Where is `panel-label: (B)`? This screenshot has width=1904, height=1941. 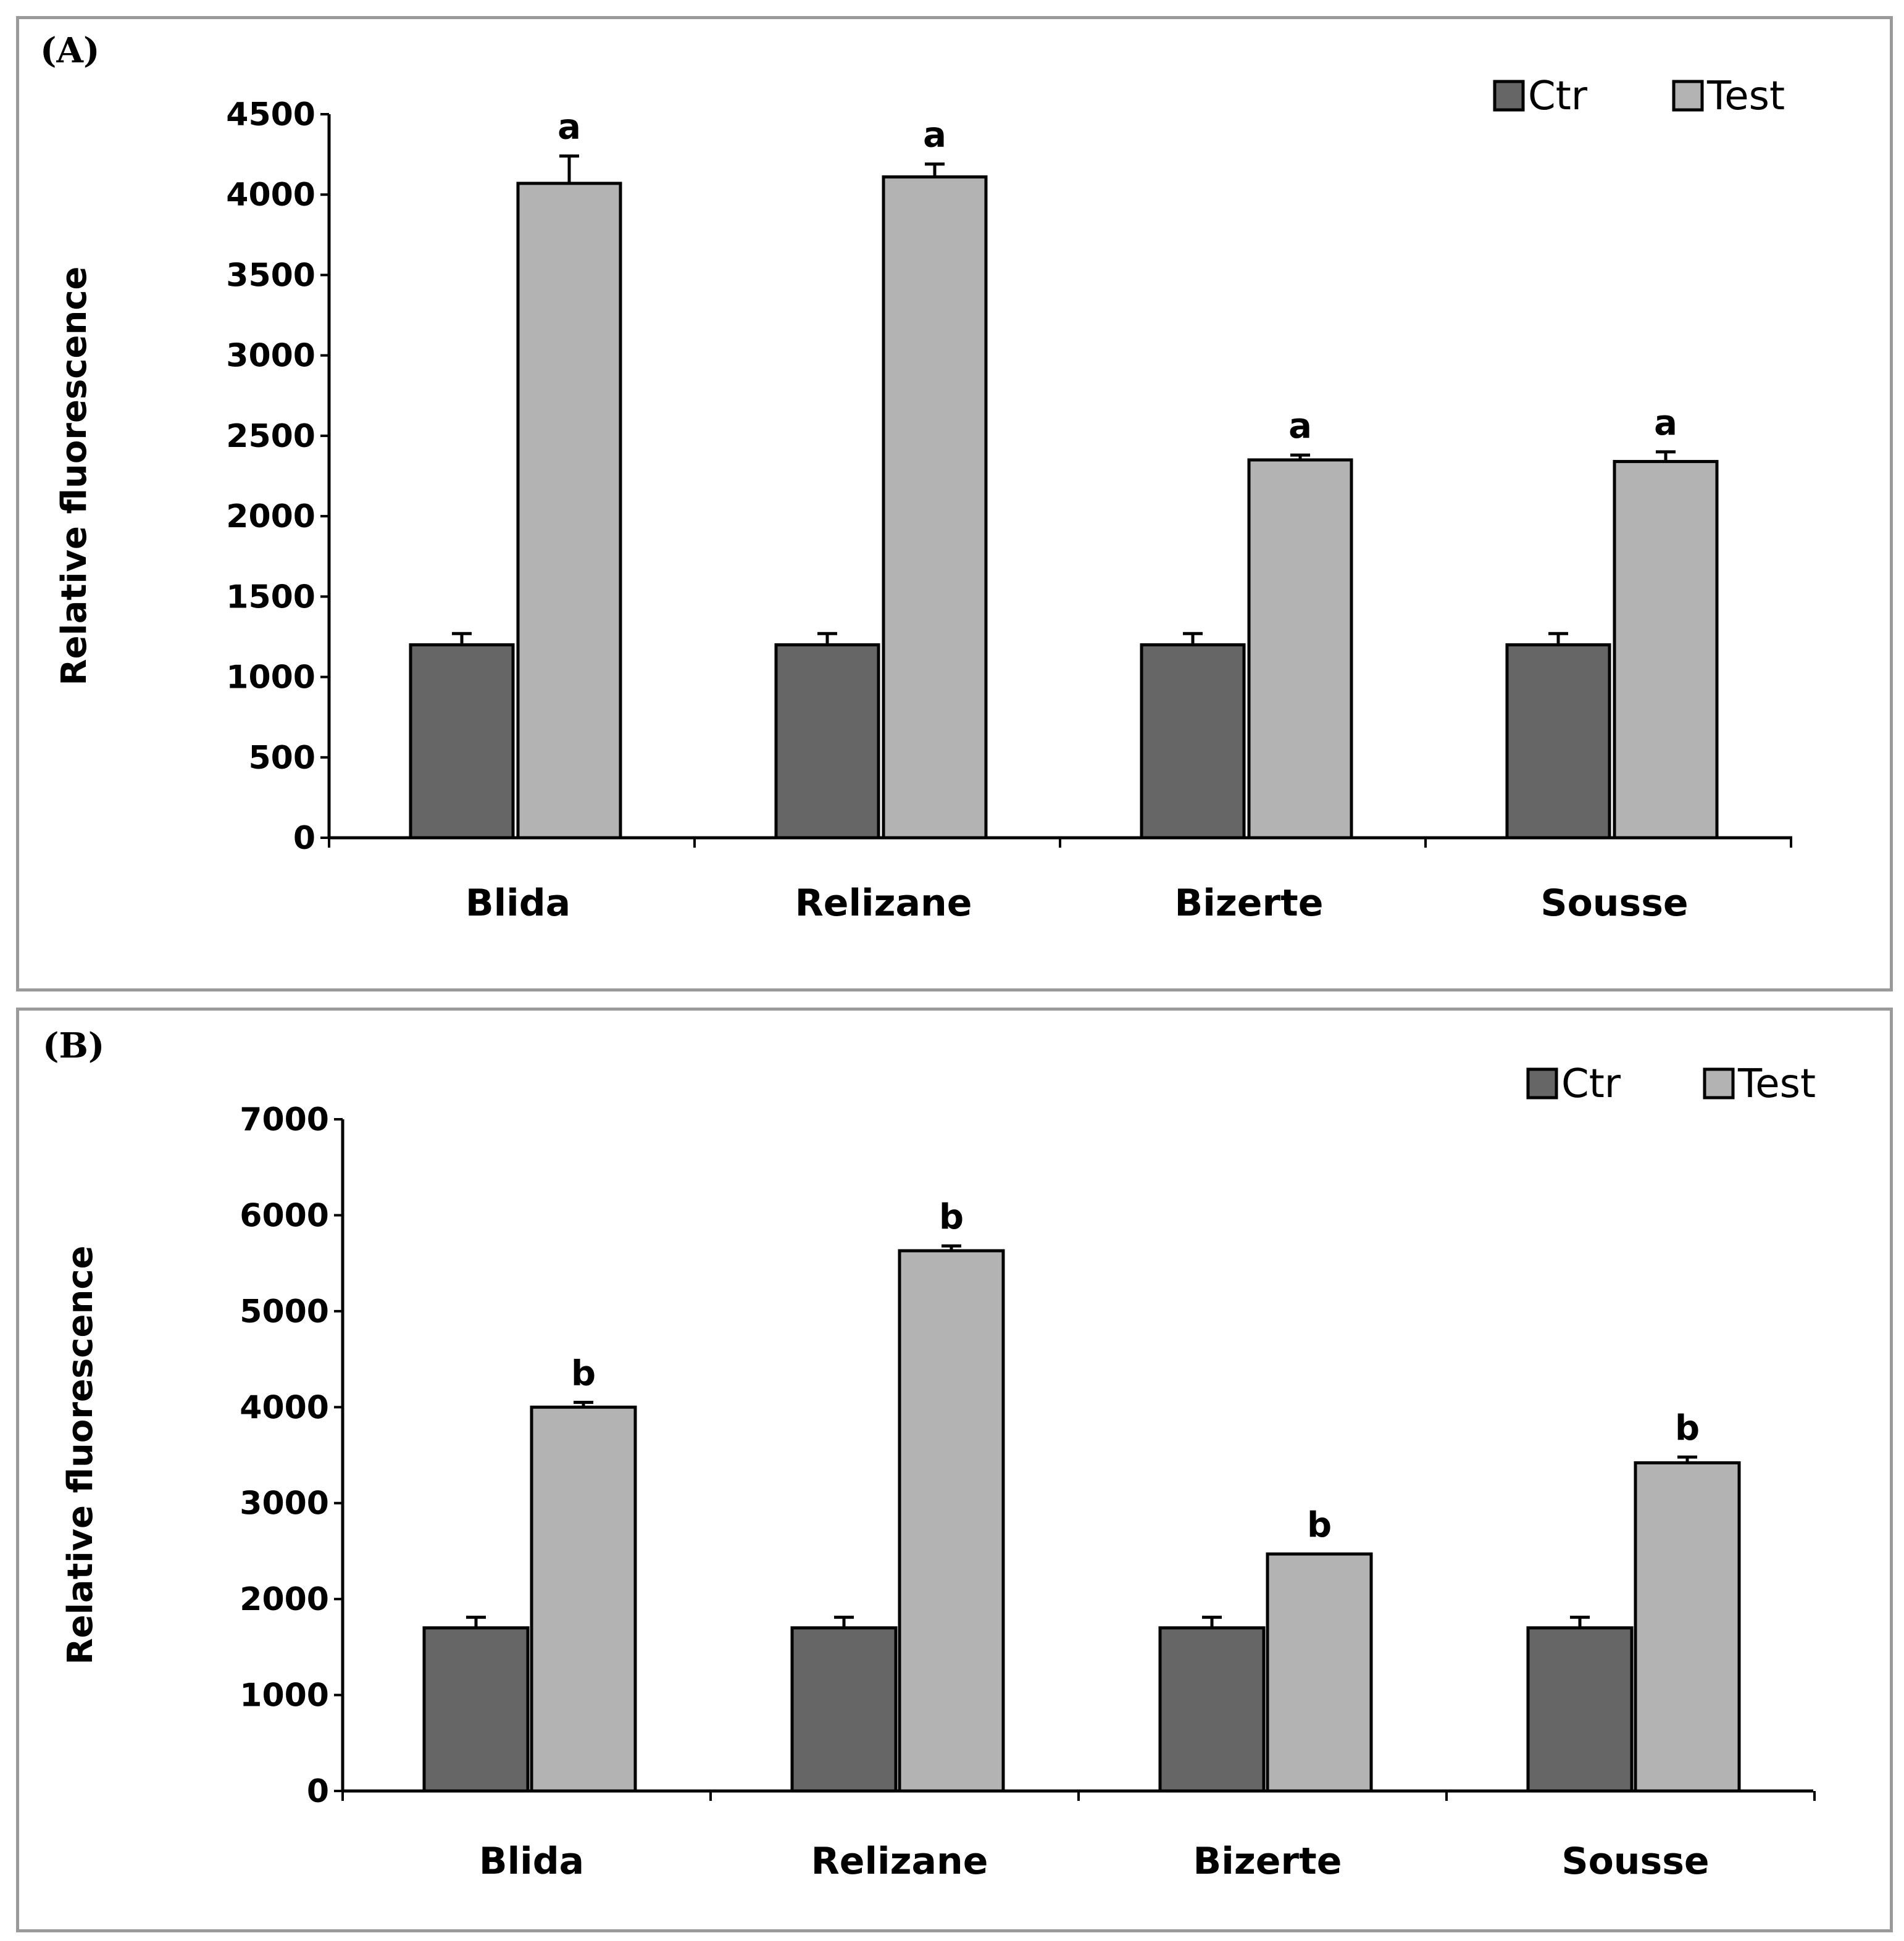
panel-label: (B) is located at coordinates (73, 1045).